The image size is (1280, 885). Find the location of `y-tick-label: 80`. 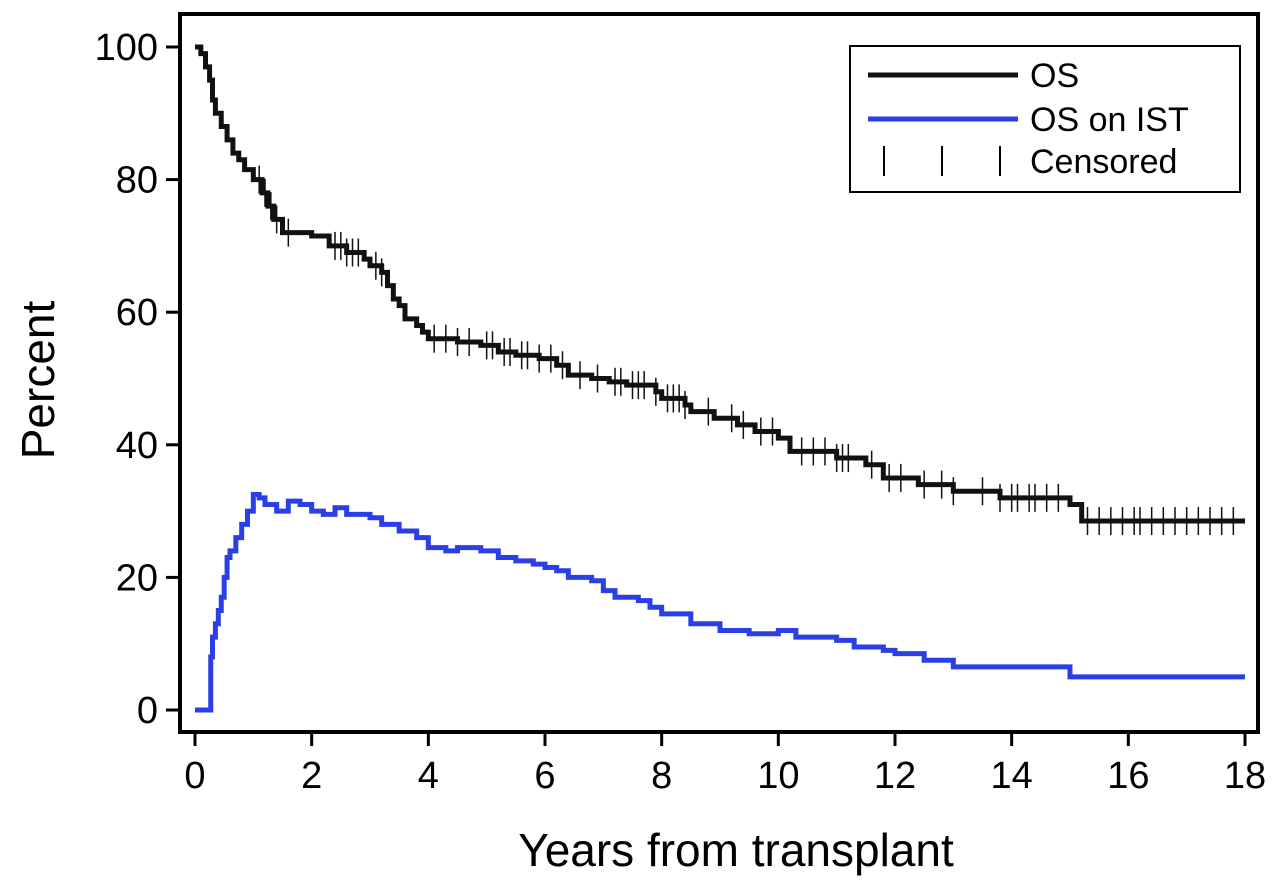

y-tick-label: 80 is located at coordinates (137, 181).